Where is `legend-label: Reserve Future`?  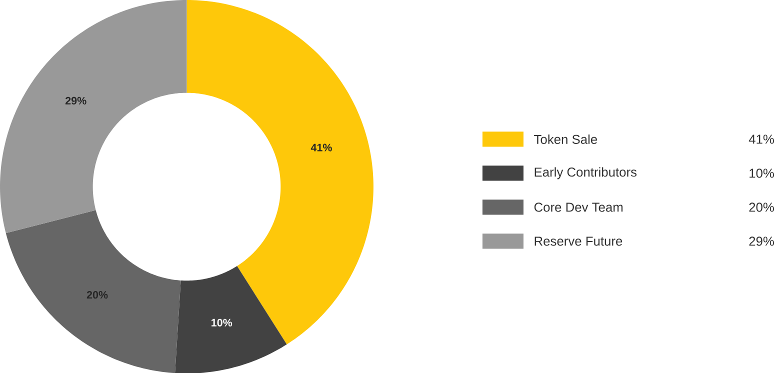 legend-label: Reserve Future is located at coordinates (578, 241).